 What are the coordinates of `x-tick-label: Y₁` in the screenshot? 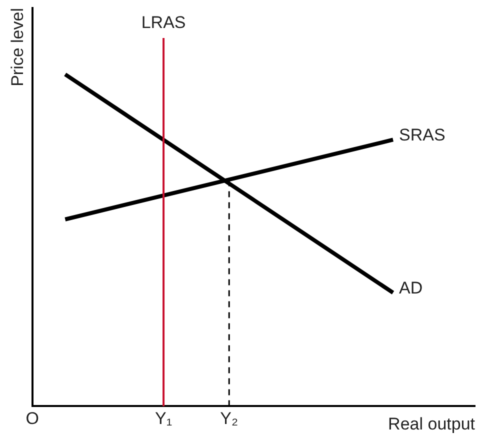 It's located at (163, 418).